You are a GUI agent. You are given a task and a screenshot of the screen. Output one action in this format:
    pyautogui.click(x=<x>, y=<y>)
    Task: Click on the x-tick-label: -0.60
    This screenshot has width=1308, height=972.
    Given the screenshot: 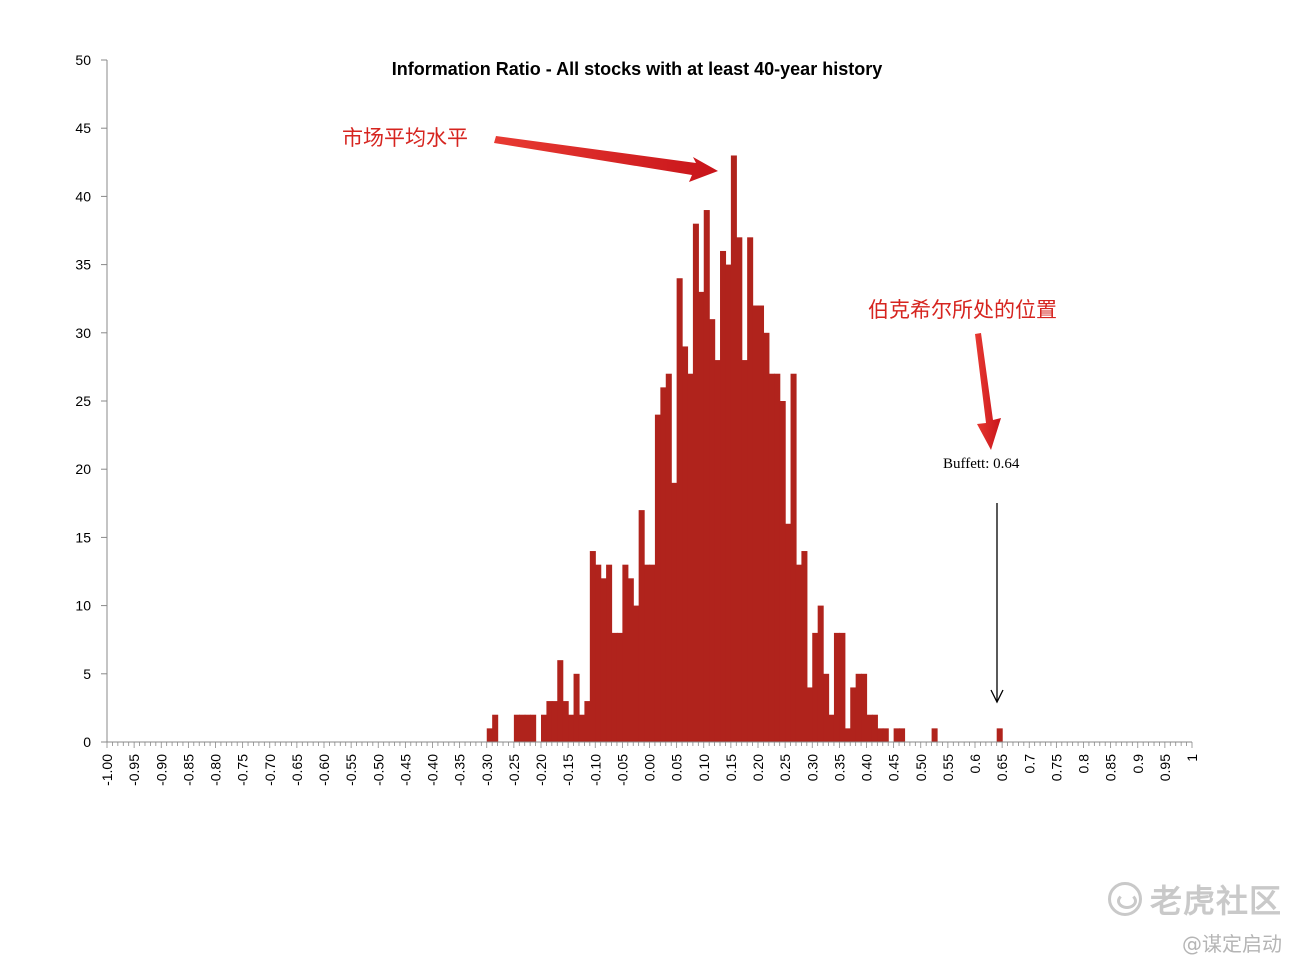 What is the action you would take?
    pyautogui.click(x=324, y=770)
    